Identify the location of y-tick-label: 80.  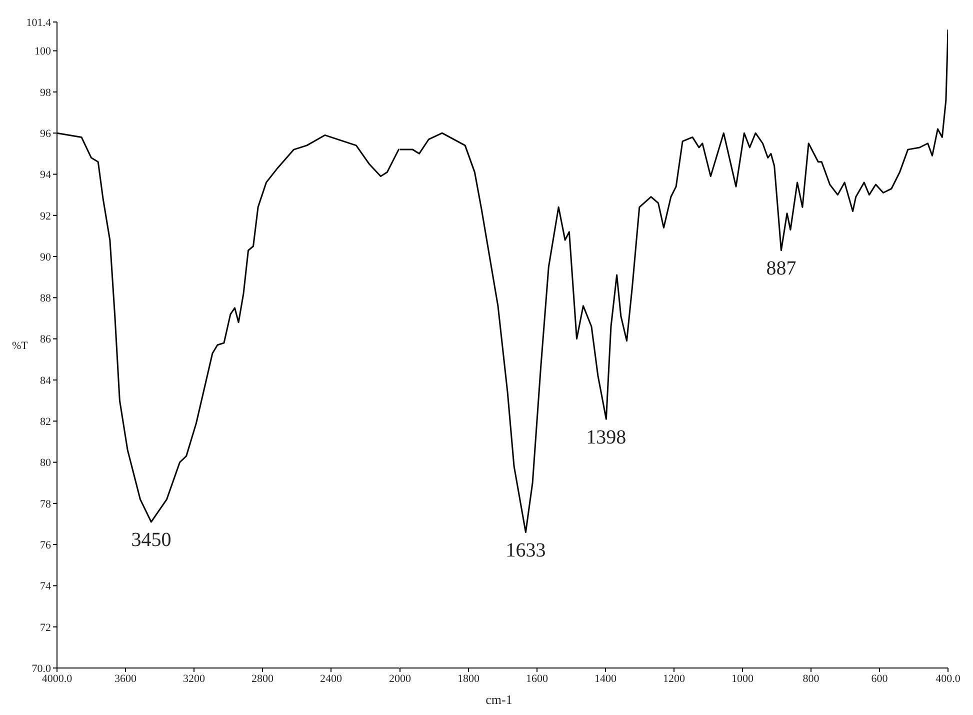
(46, 463).